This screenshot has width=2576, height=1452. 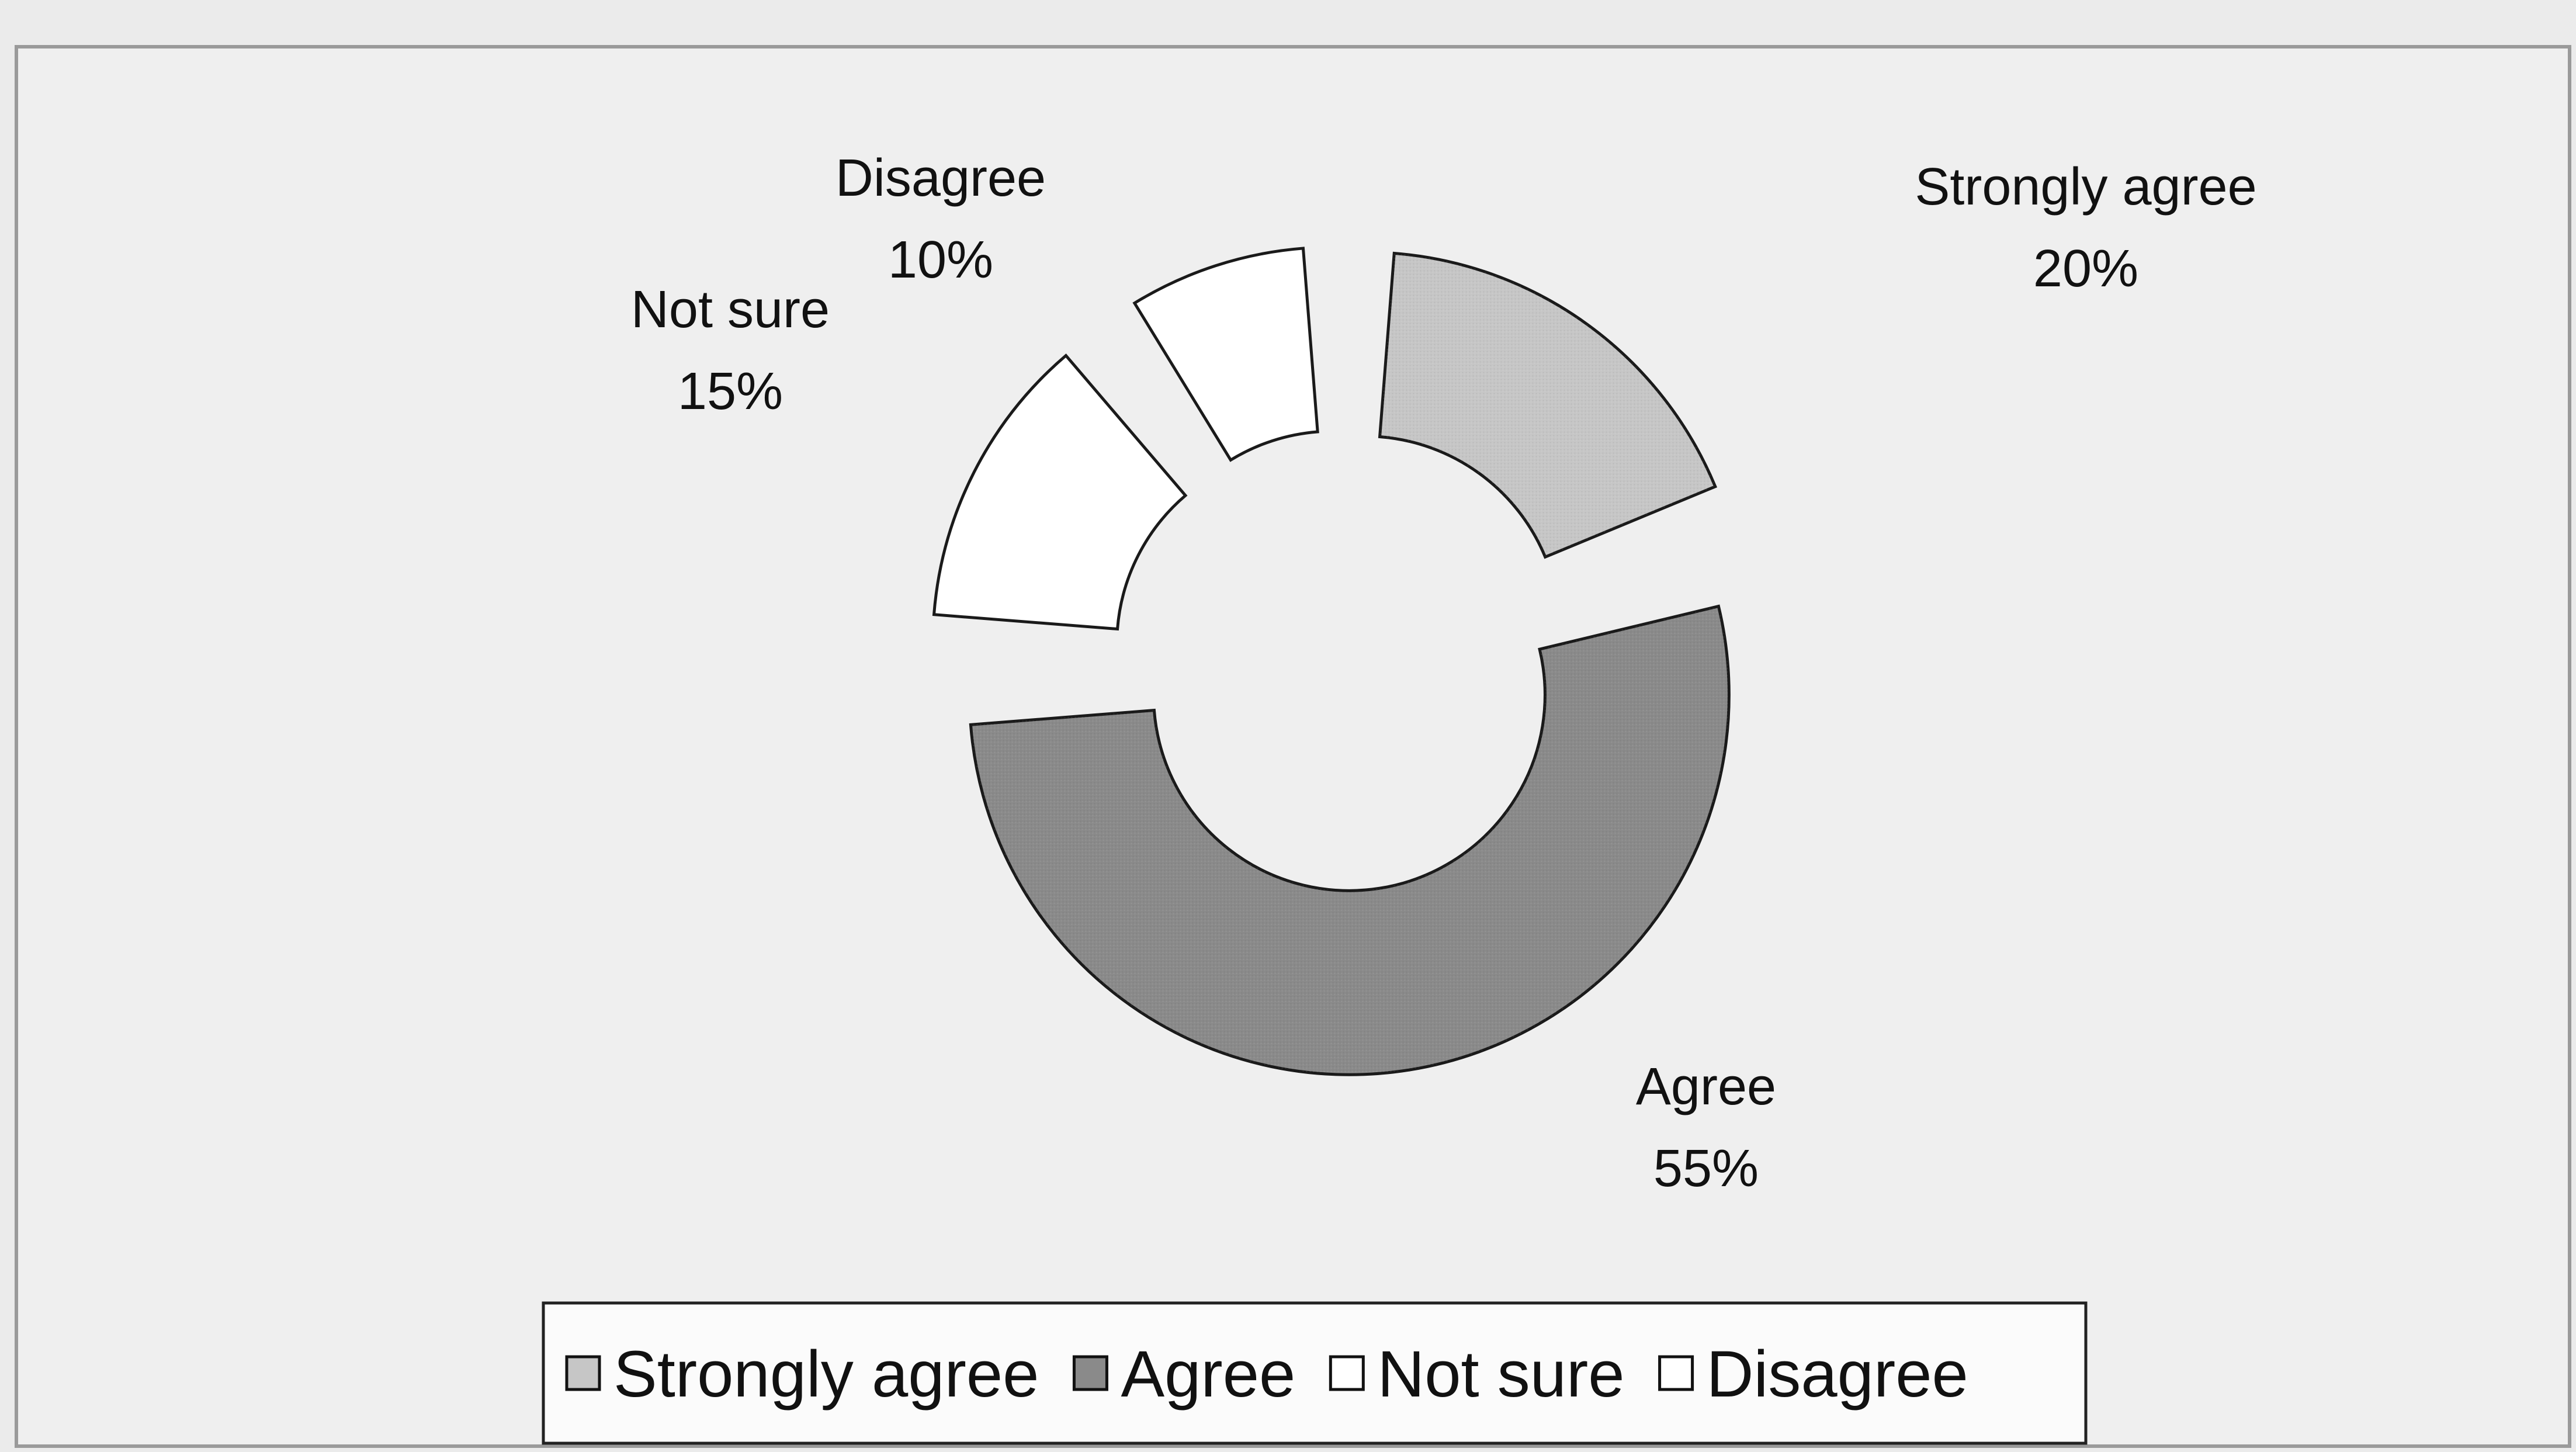 What do you see at coordinates (583, 1373) in the screenshot?
I see `legend-swatch-strongly-agree` at bounding box center [583, 1373].